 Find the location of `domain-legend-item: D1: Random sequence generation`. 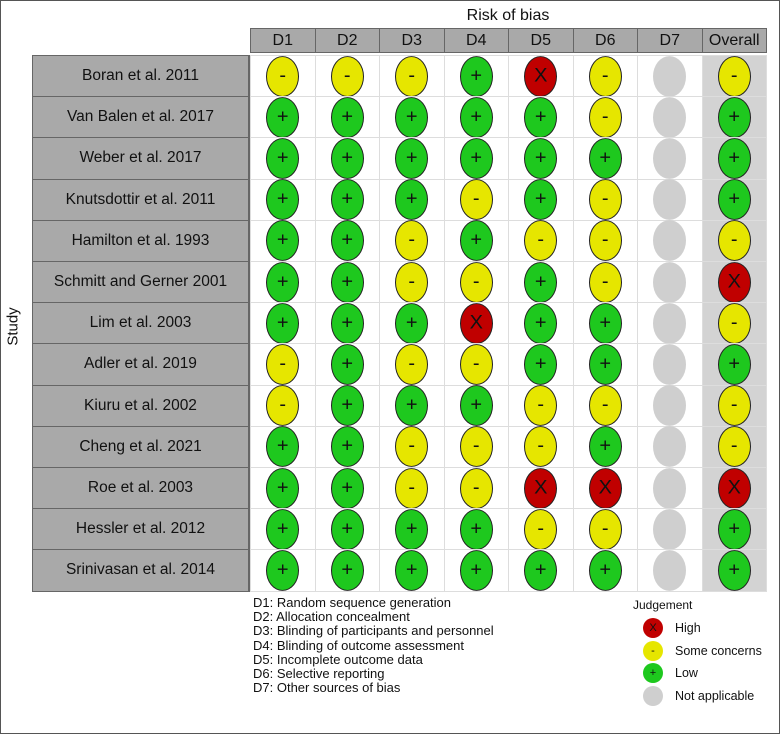

domain-legend-item: D1: Random sequence generation is located at coordinates (352, 602).